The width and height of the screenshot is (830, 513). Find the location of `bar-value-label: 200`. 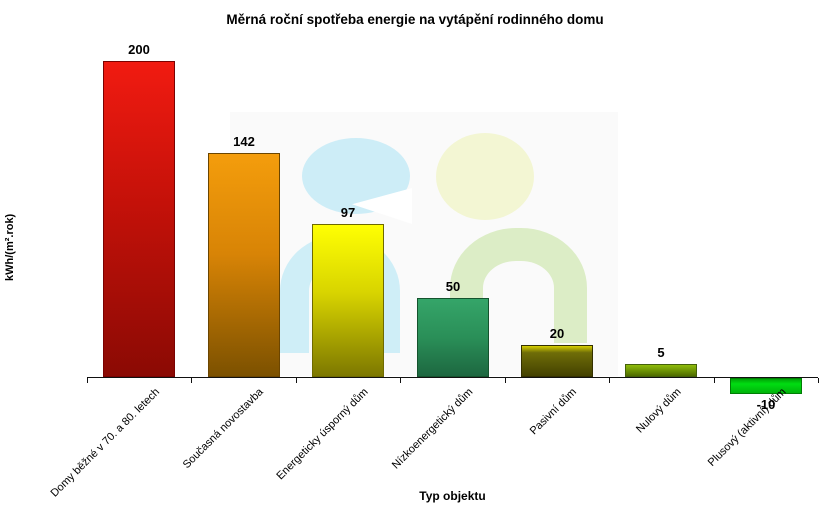

bar-value-label: 200 is located at coordinates (139, 49).